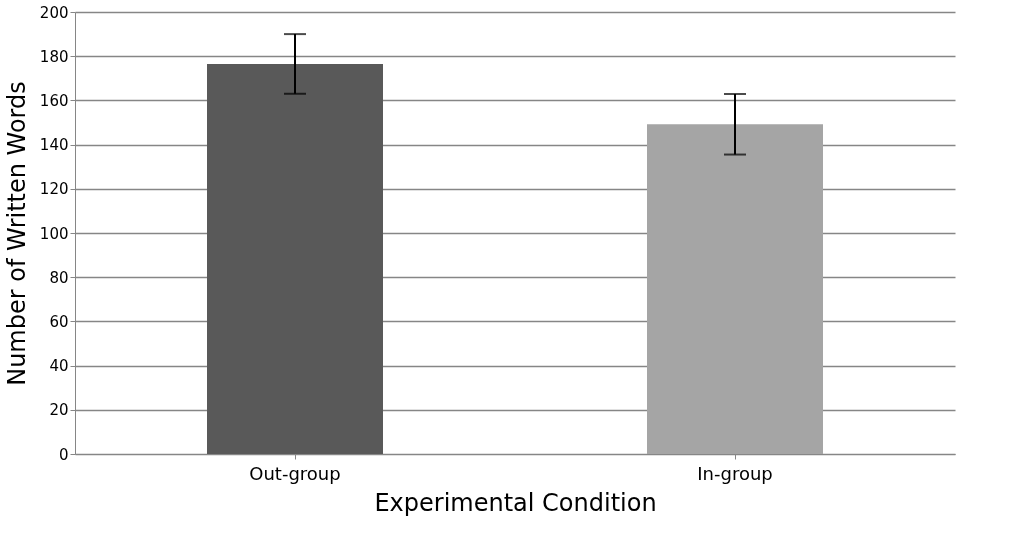 The width and height of the screenshot is (1019, 554). I want to click on y-tick-label: 160, so click(54, 100).